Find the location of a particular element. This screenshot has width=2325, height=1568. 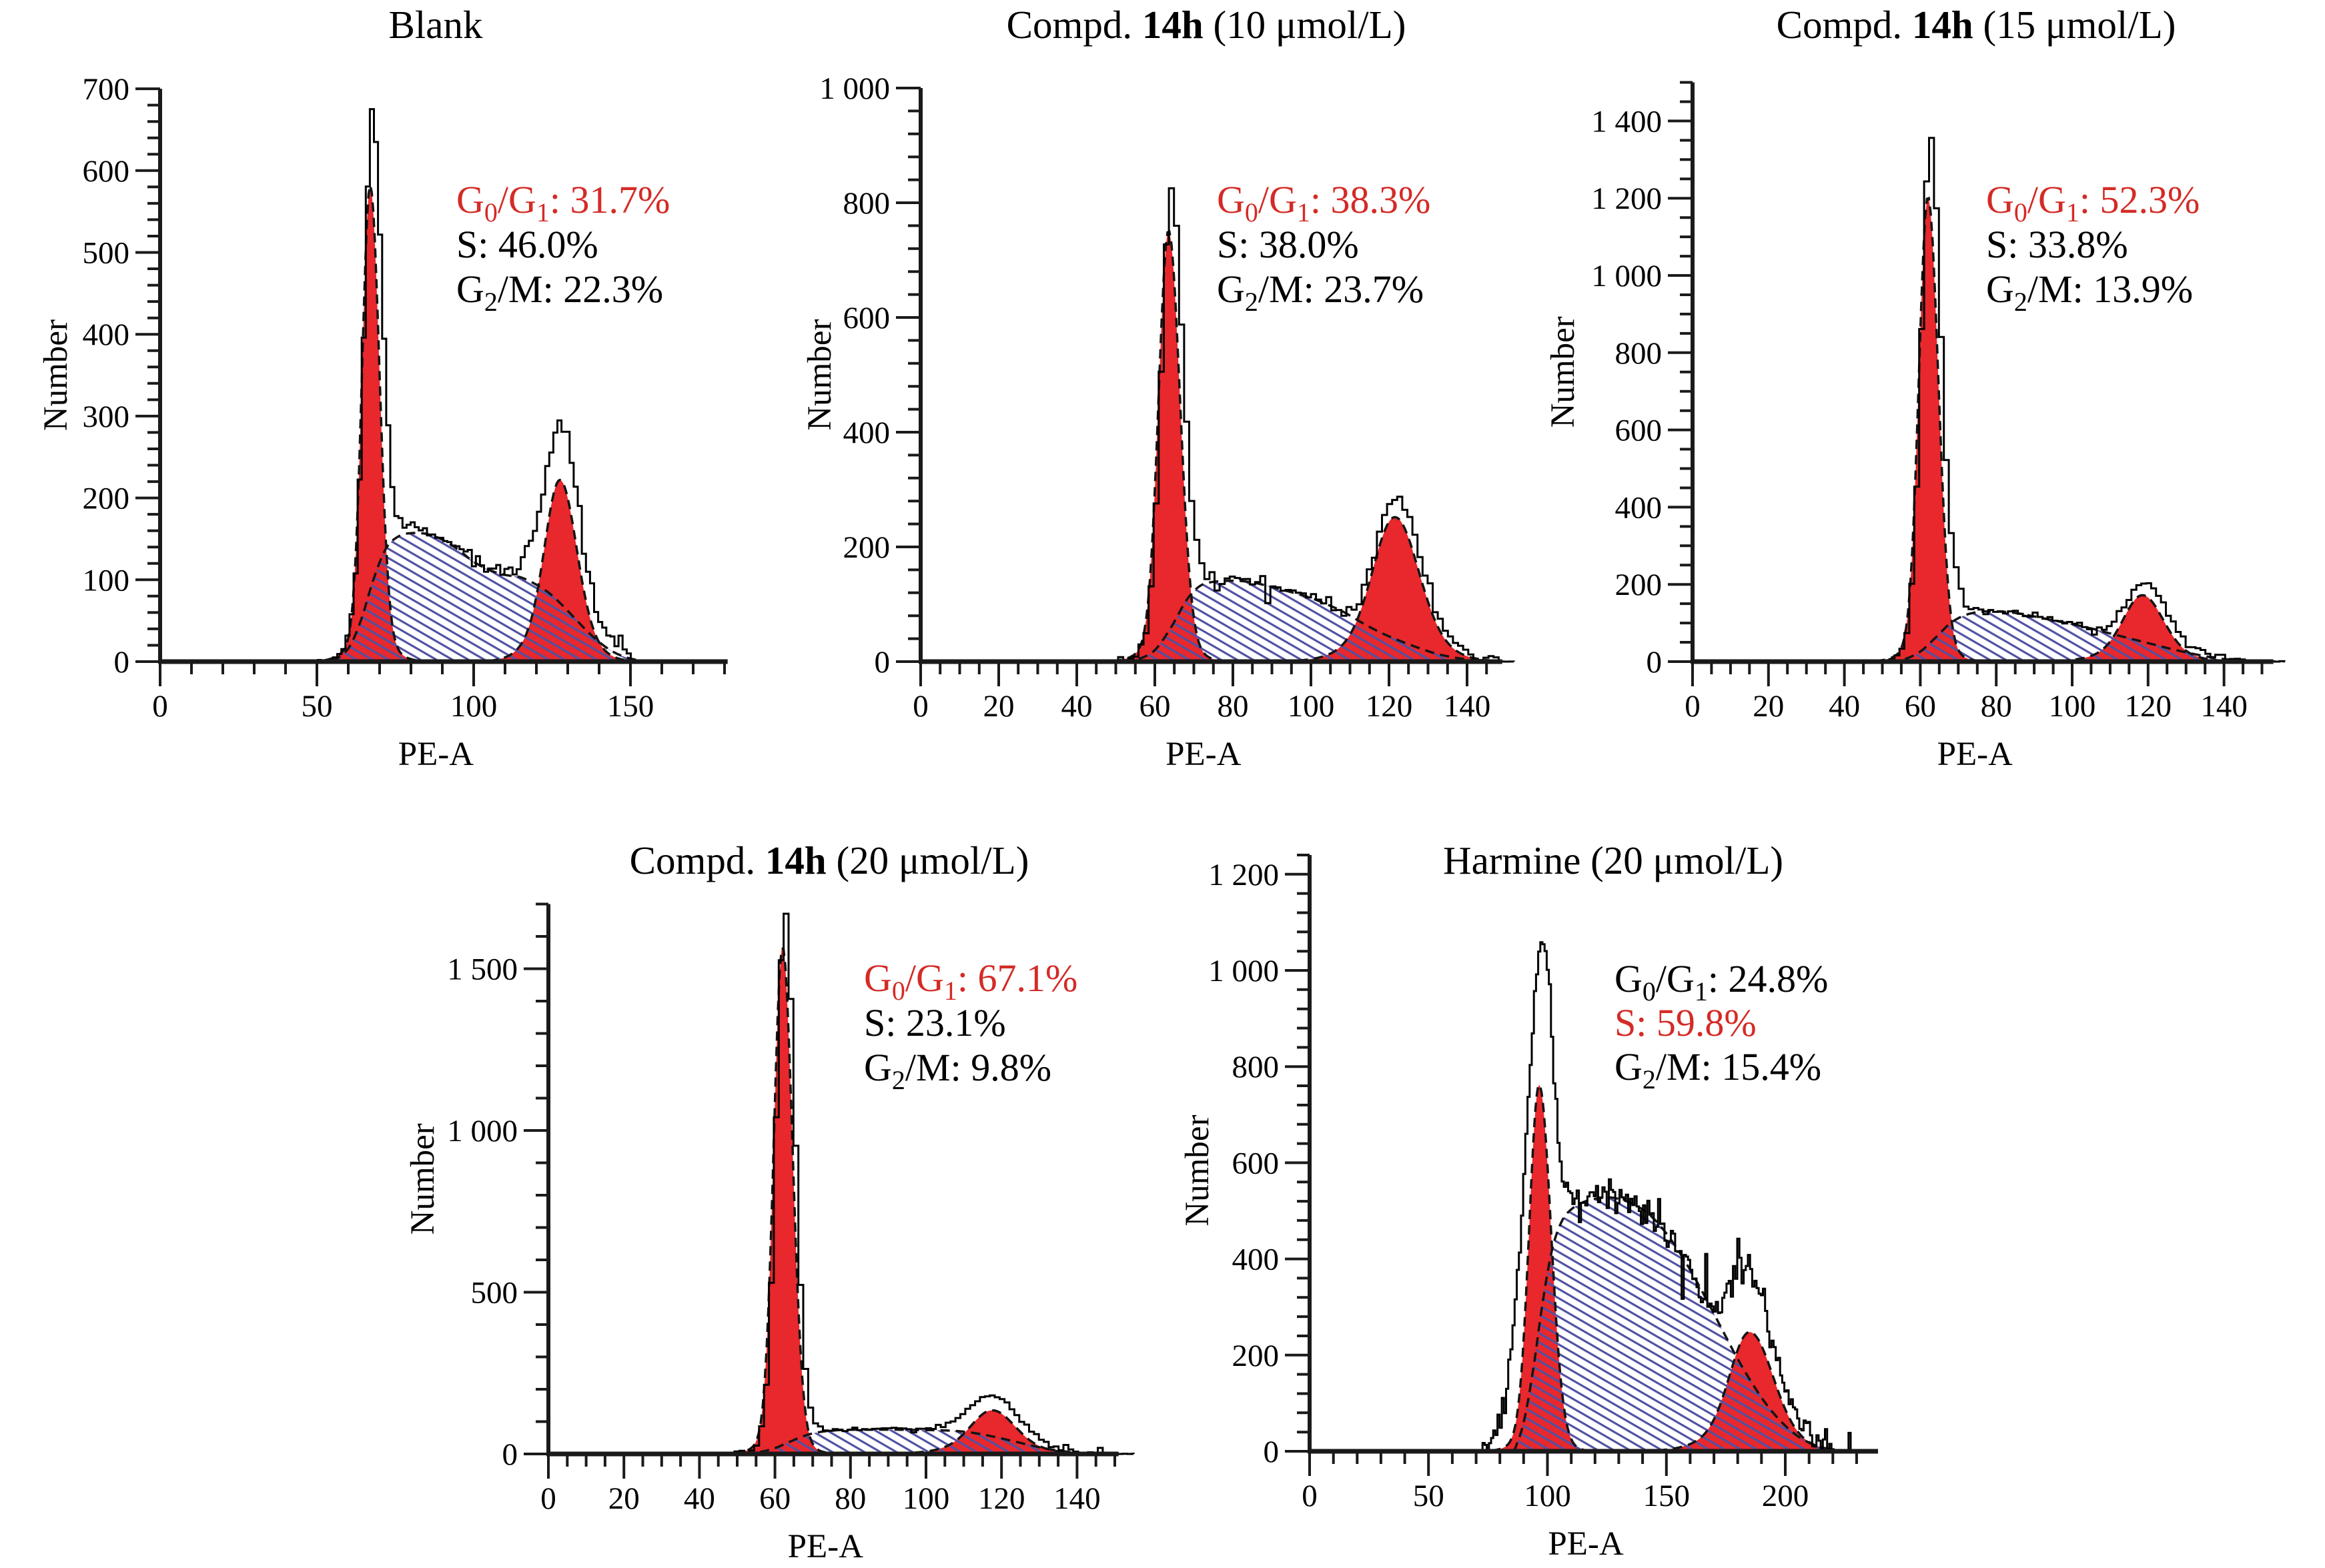

svg-text: 700 is located at coordinates (107, 89).